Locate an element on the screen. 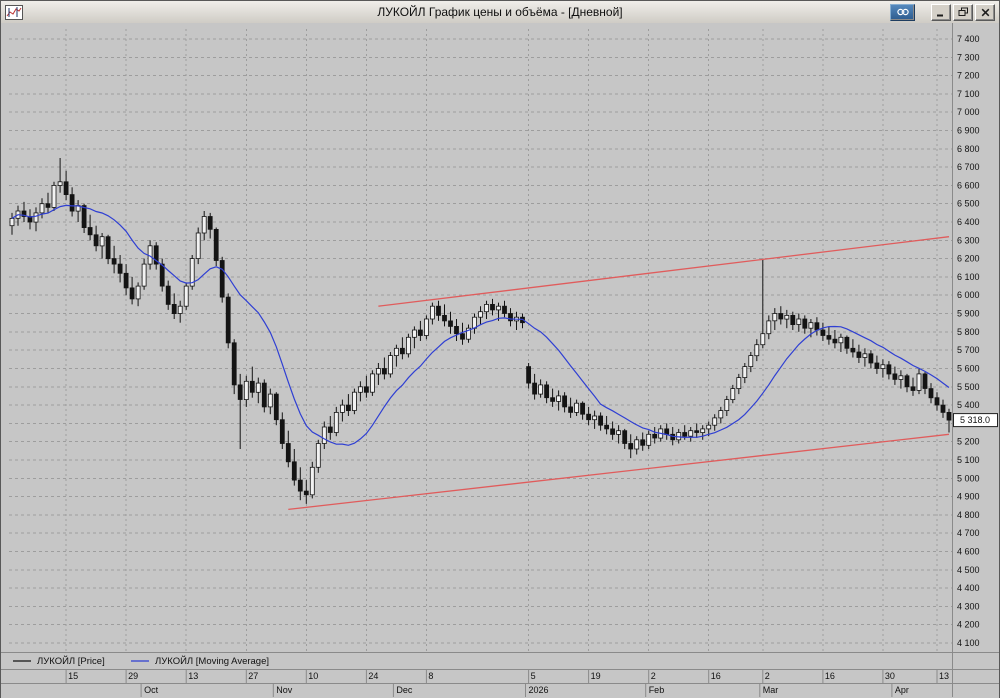 This screenshot has height=698, width=1000. svg-text: 5 000 is located at coordinates (968, 478).